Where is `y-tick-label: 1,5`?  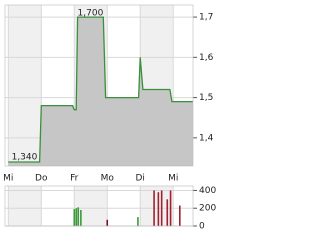 y-tick-label: 1,5 is located at coordinates (206, 98).